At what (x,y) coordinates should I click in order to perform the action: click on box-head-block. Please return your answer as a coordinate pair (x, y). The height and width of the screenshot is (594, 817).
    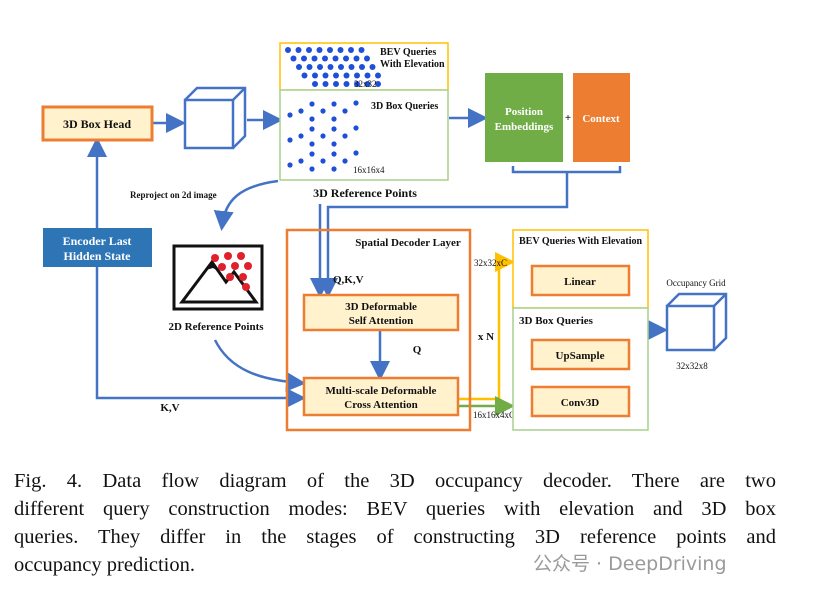
    Looking at the image, I should click on (97, 123).